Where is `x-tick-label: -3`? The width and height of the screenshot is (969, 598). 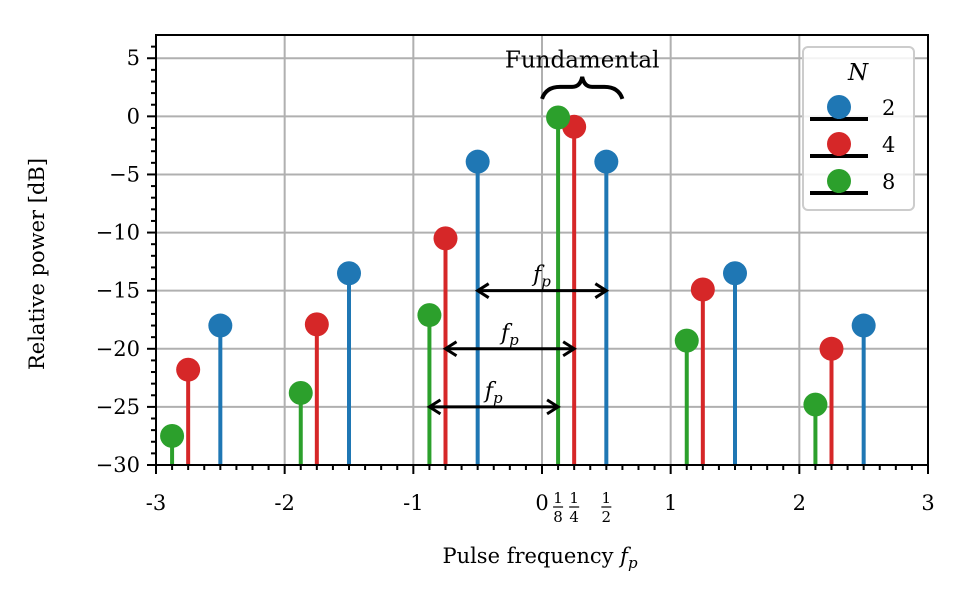 x-tick-label: -3 is located at coordinates (156, 503).